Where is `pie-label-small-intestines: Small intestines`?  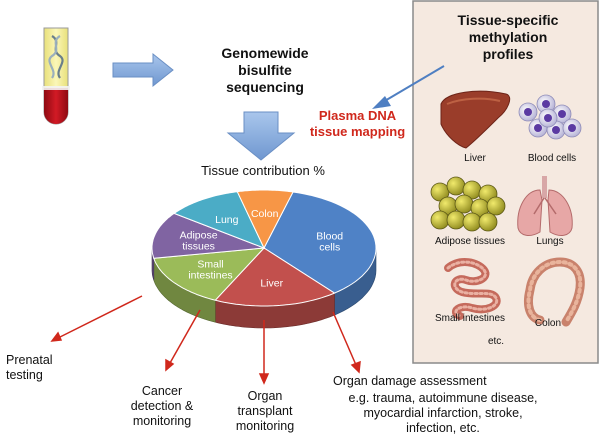
pie-label-small-intestines: Small intestines is located at coordinates (210, 270).